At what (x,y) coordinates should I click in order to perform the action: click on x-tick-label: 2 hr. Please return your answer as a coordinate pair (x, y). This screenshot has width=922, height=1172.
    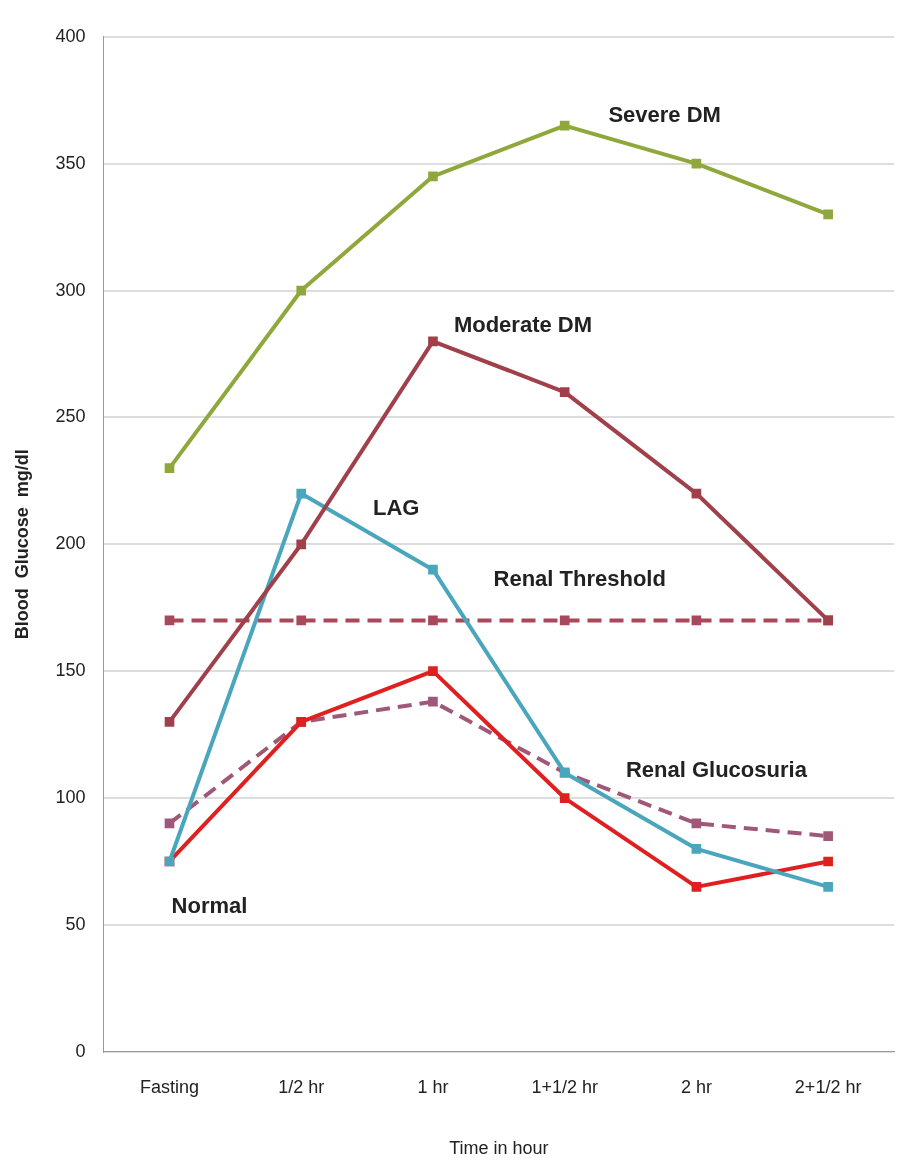
    Looking at the image, I should click on (696, 1086).